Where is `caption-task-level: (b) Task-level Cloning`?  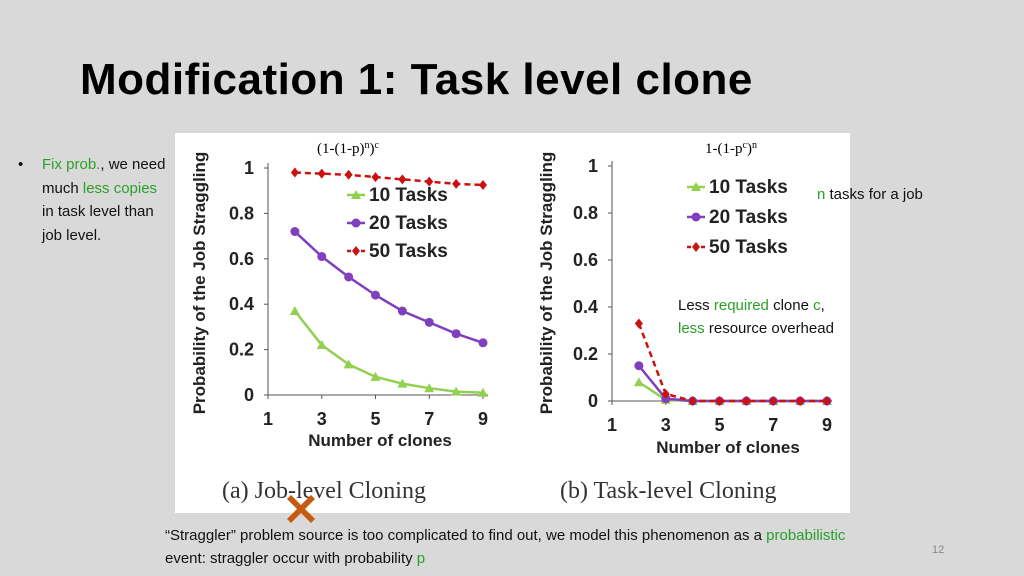 caption-task-level: (b) Task-level Cloning is located at coordinates (668, 491).